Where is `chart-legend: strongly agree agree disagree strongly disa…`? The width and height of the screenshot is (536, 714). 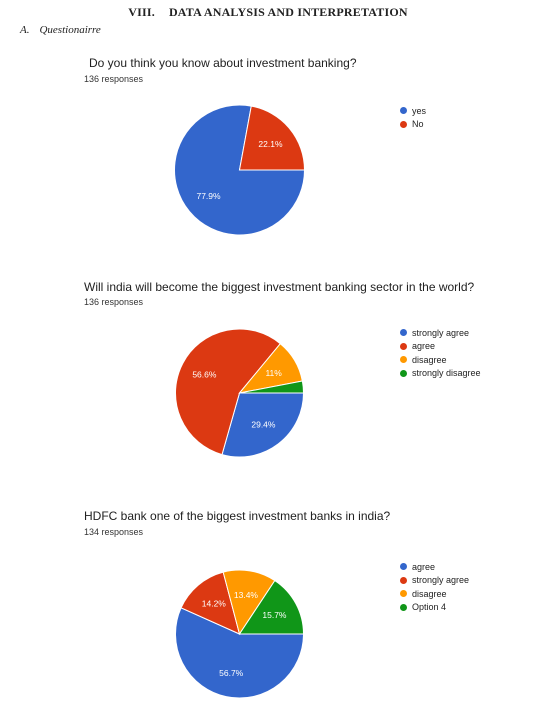 chart-legend: strongly agree agree disagree strongly disa… is located at coordinates (440, 353).